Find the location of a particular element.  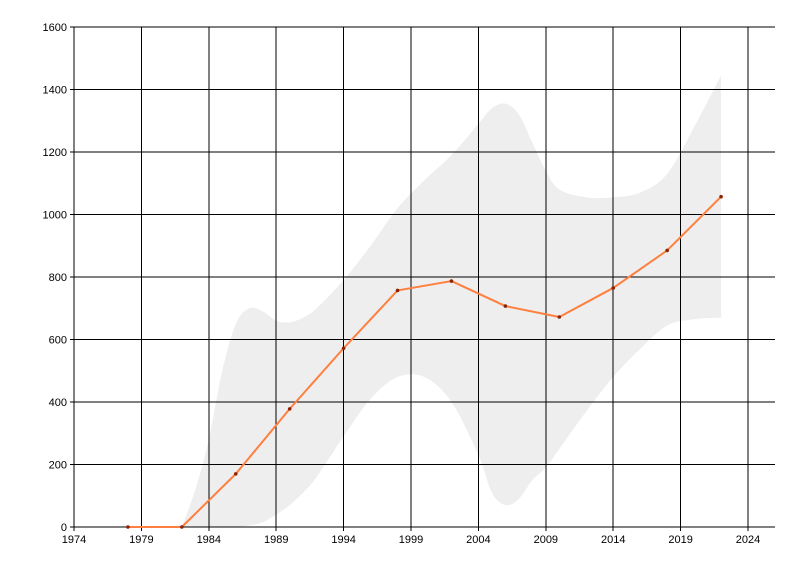

y-tick-label: 1200 is located at coordinates (55, 153).